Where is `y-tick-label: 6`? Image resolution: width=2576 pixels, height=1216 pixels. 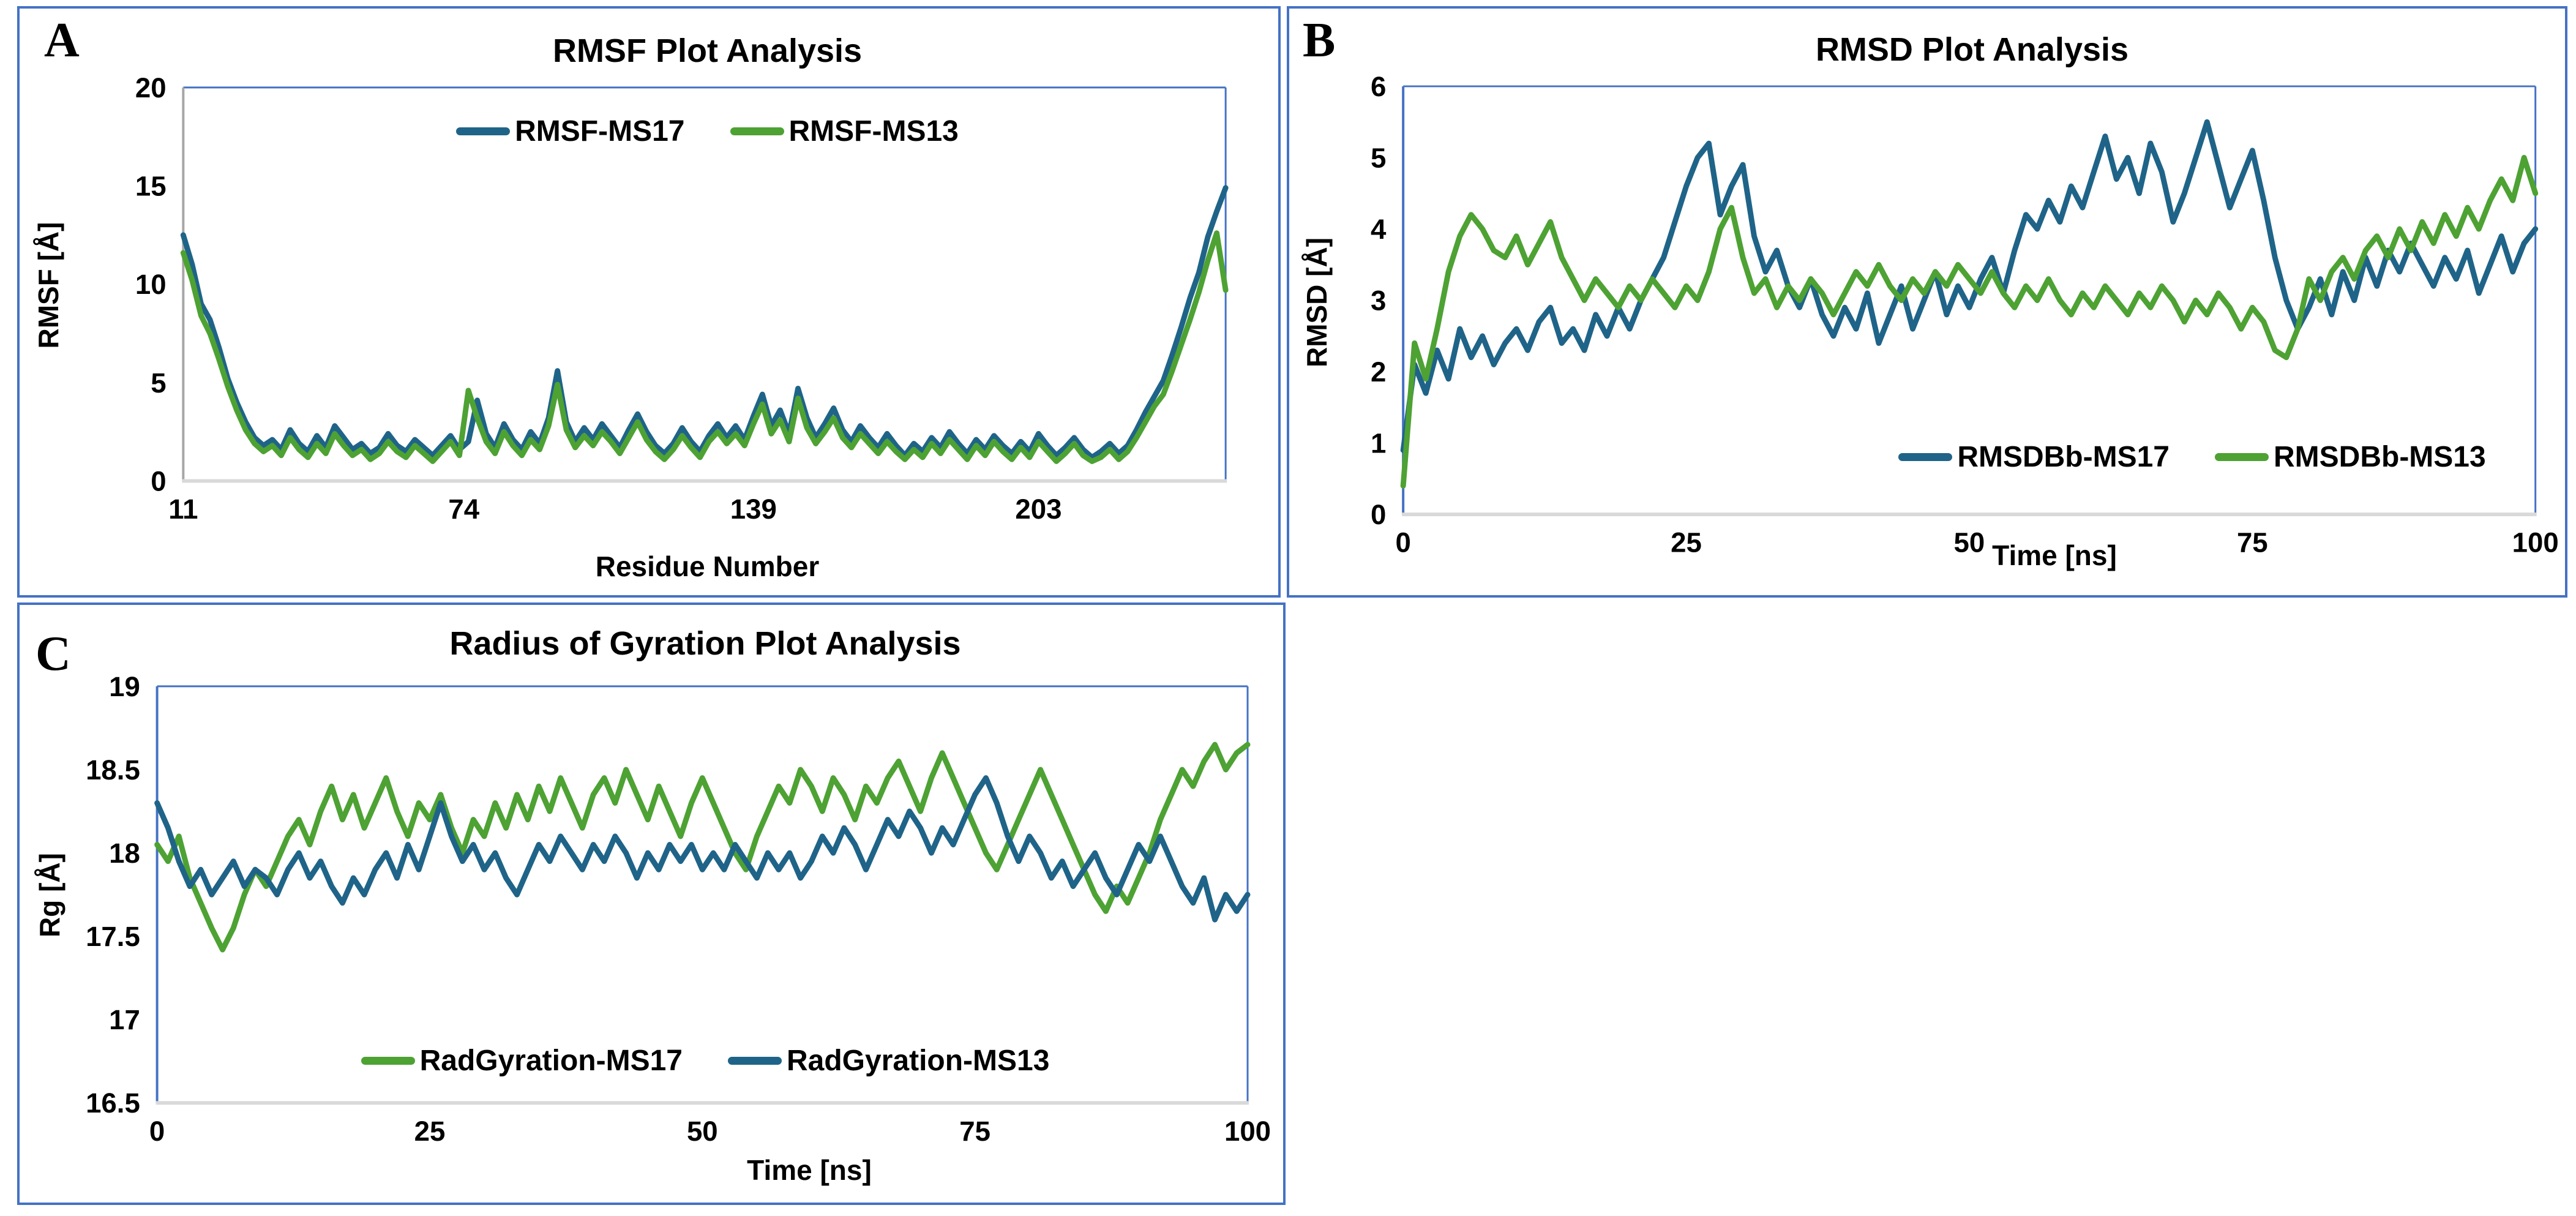 y-tick-label: 6 is located at coordinates (1378, 86).